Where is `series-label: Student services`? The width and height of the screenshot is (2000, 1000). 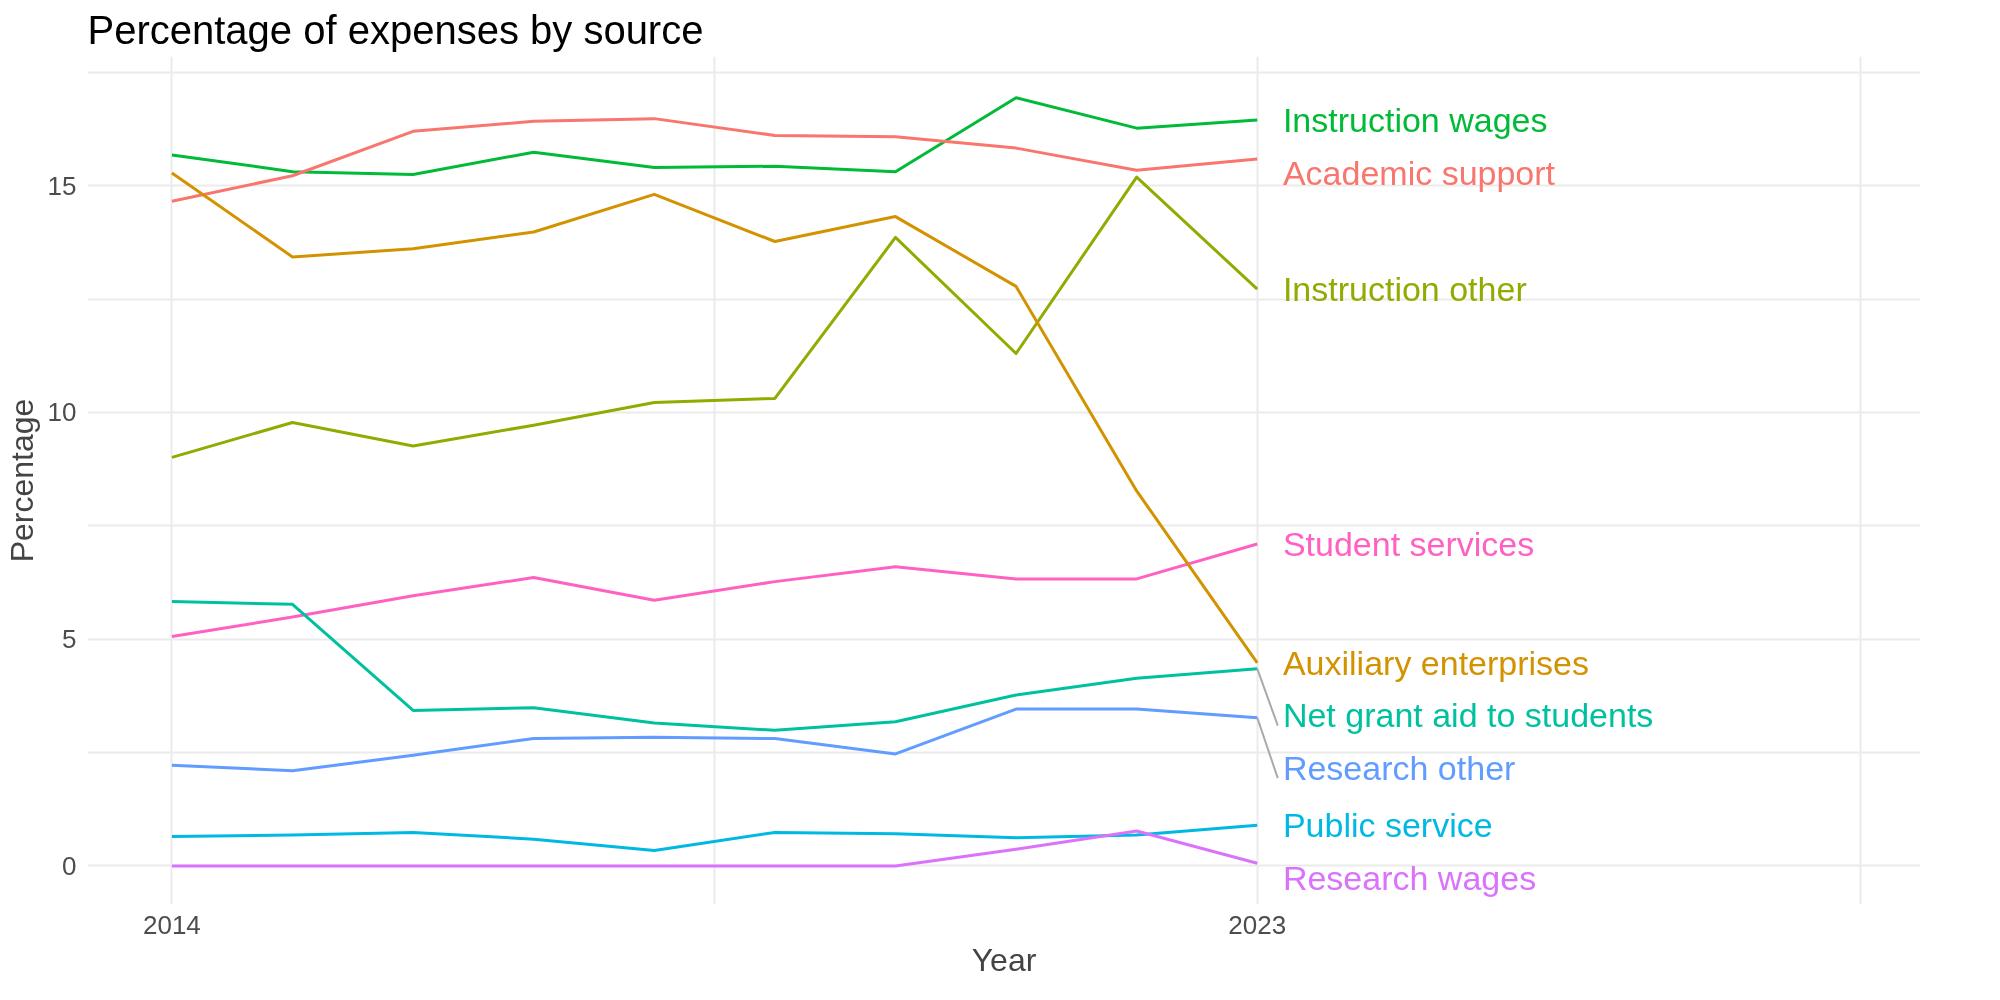
series-label: Student services is located at coordinates (1408, 543).